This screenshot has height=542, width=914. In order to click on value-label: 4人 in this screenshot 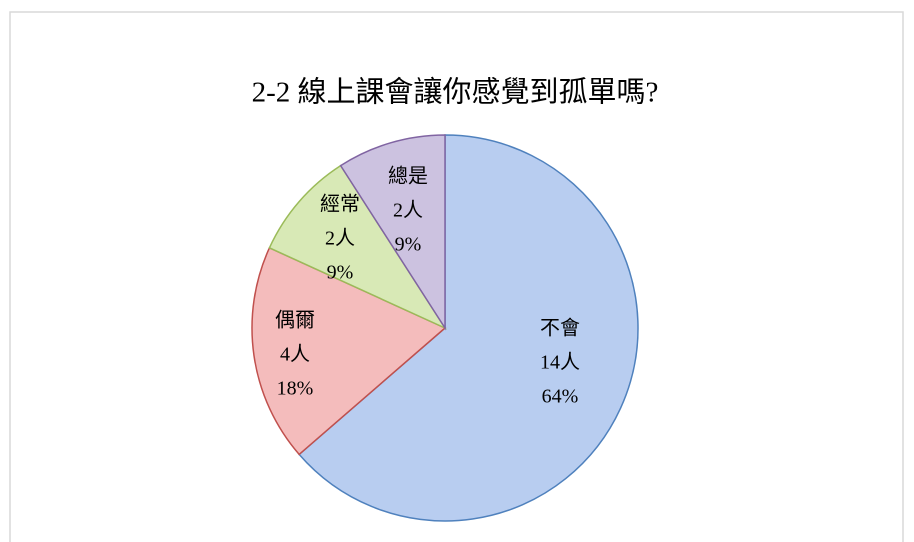, I will do `click(295, 354)`.